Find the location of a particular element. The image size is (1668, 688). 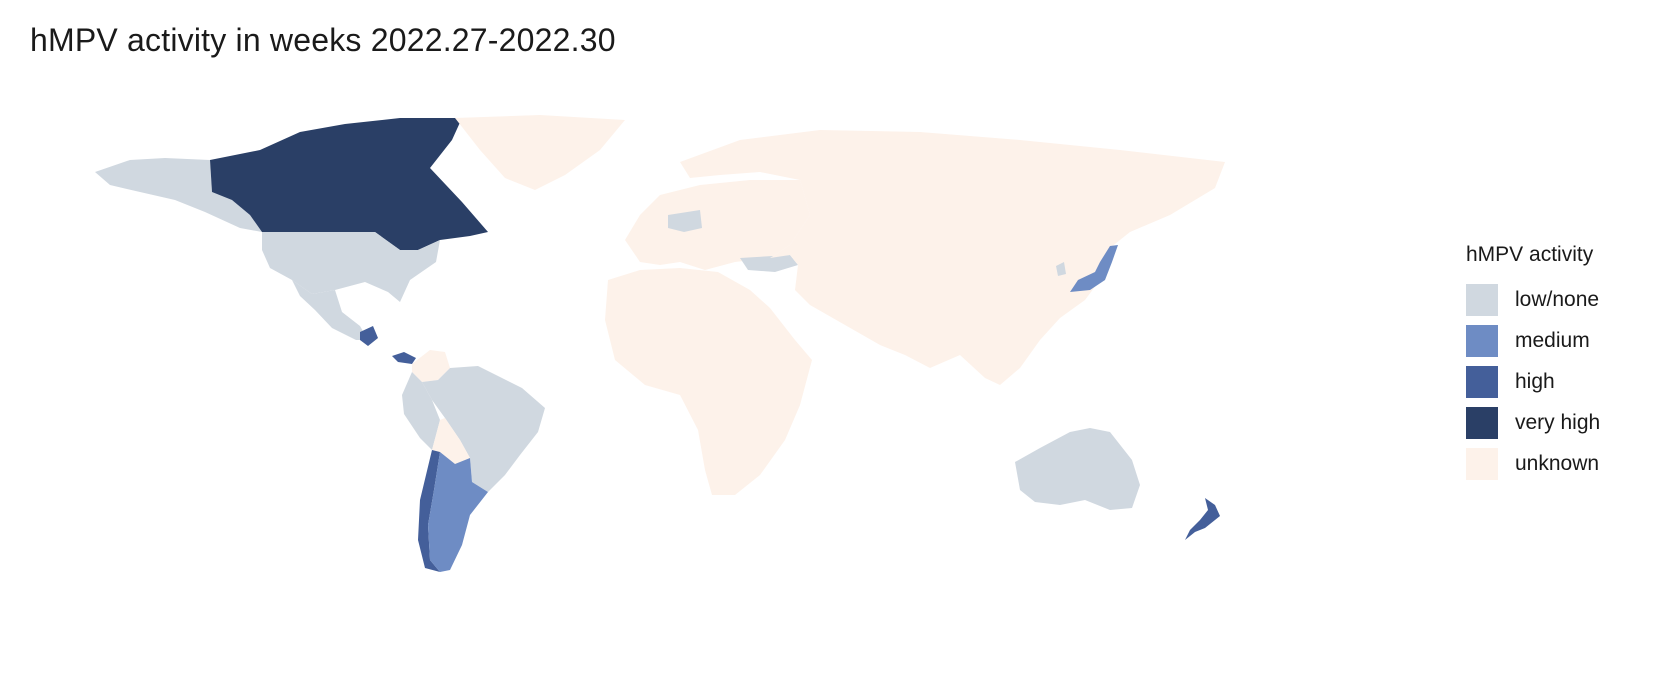

legend-label-high: high is located at coordinates (1535, 381).